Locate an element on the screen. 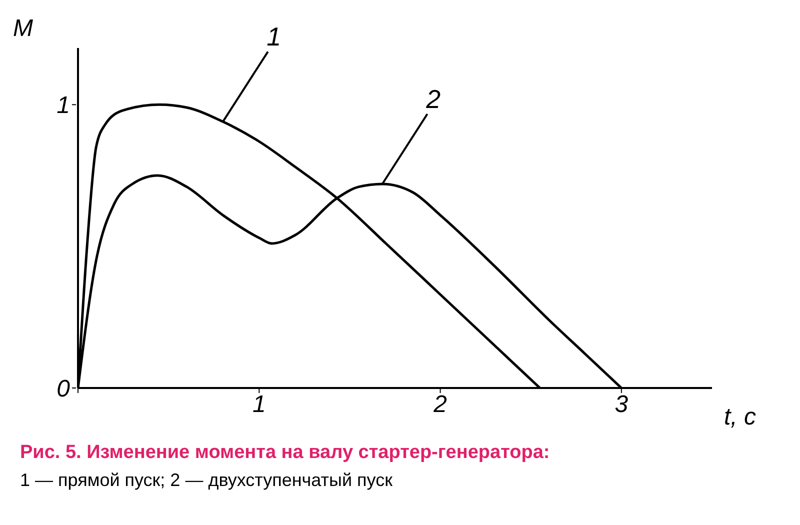  x-tick-label: 1 is located at coordinates (259, 404).